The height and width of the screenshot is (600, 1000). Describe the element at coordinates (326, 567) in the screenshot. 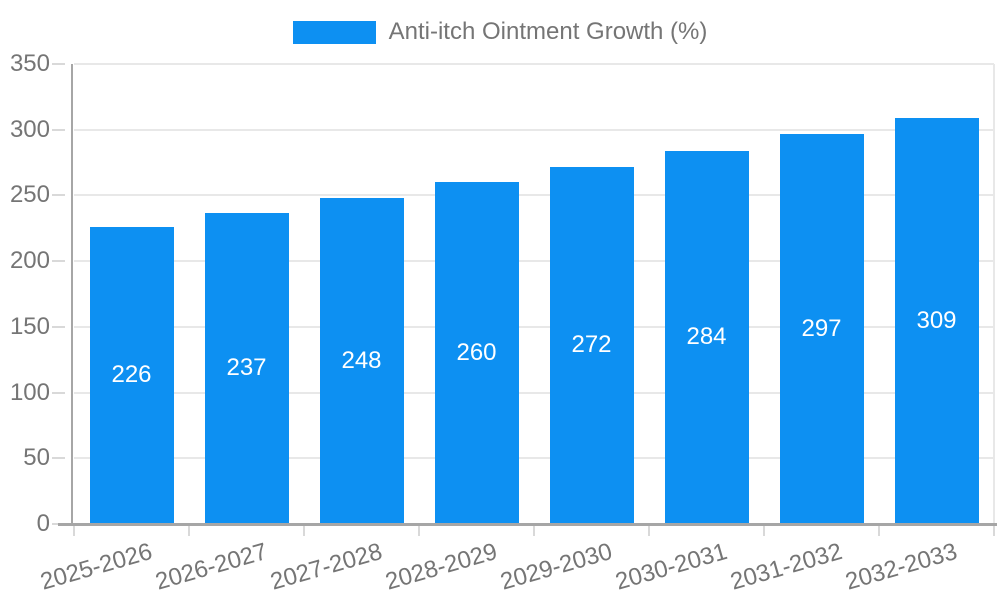

I see `x-tick-label: 2027-2028` at that location.